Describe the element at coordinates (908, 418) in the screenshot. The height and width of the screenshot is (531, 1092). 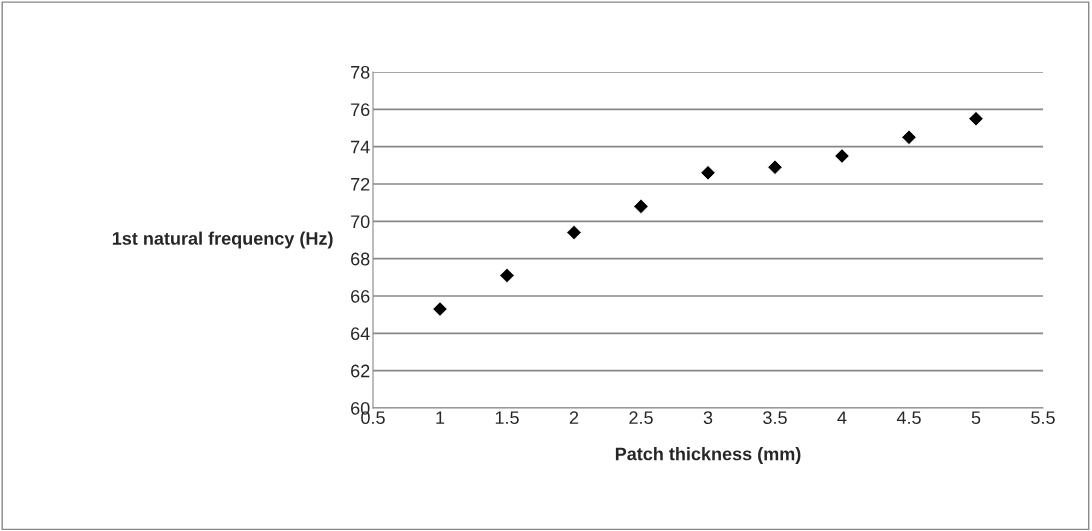
I see `x-tick-label: 4.5` at that location.